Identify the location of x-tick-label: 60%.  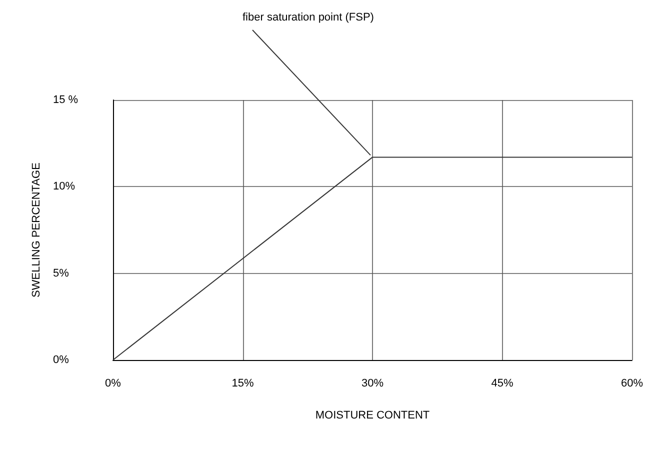
(632, 384).